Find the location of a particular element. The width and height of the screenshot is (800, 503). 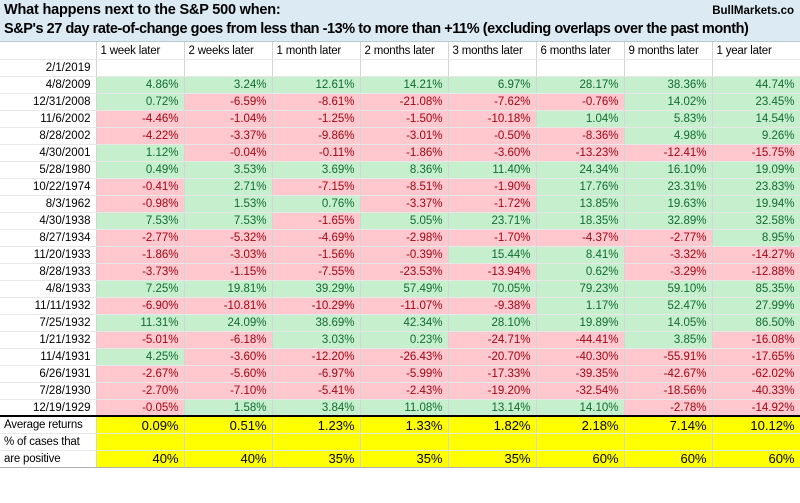

return-cell: -0.11% is located at coordinates (316, 153).